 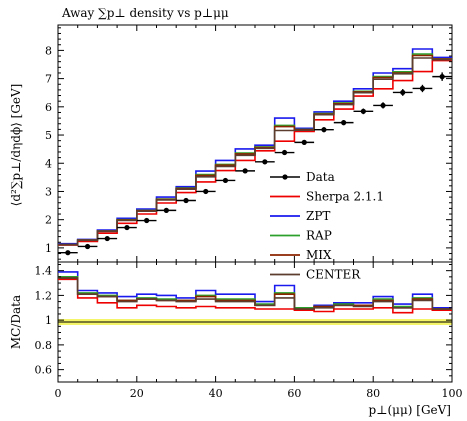 What do you see at coordinates (301, 255) in the screenshot?
I see `legend-item: MIX` at bounding box center [301, 255].